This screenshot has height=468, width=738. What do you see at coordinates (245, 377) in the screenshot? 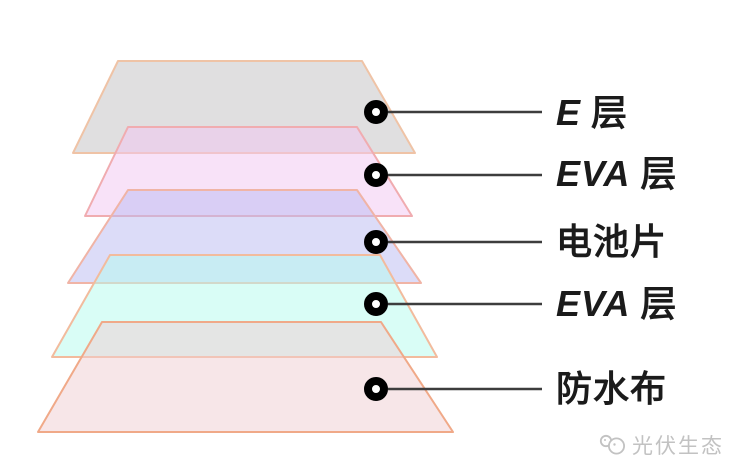
I see `layer-waterproof-sheet` at bounding box center [245, 377].